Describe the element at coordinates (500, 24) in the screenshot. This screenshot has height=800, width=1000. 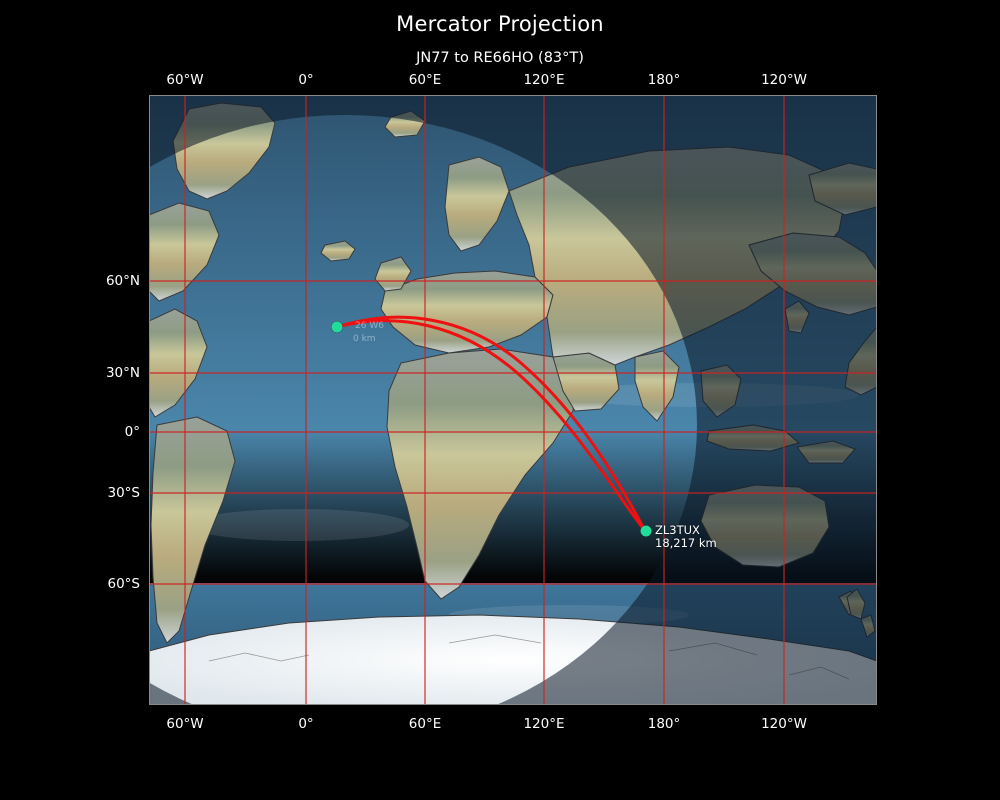
I see `page-title: Mercator Projection` at that location.